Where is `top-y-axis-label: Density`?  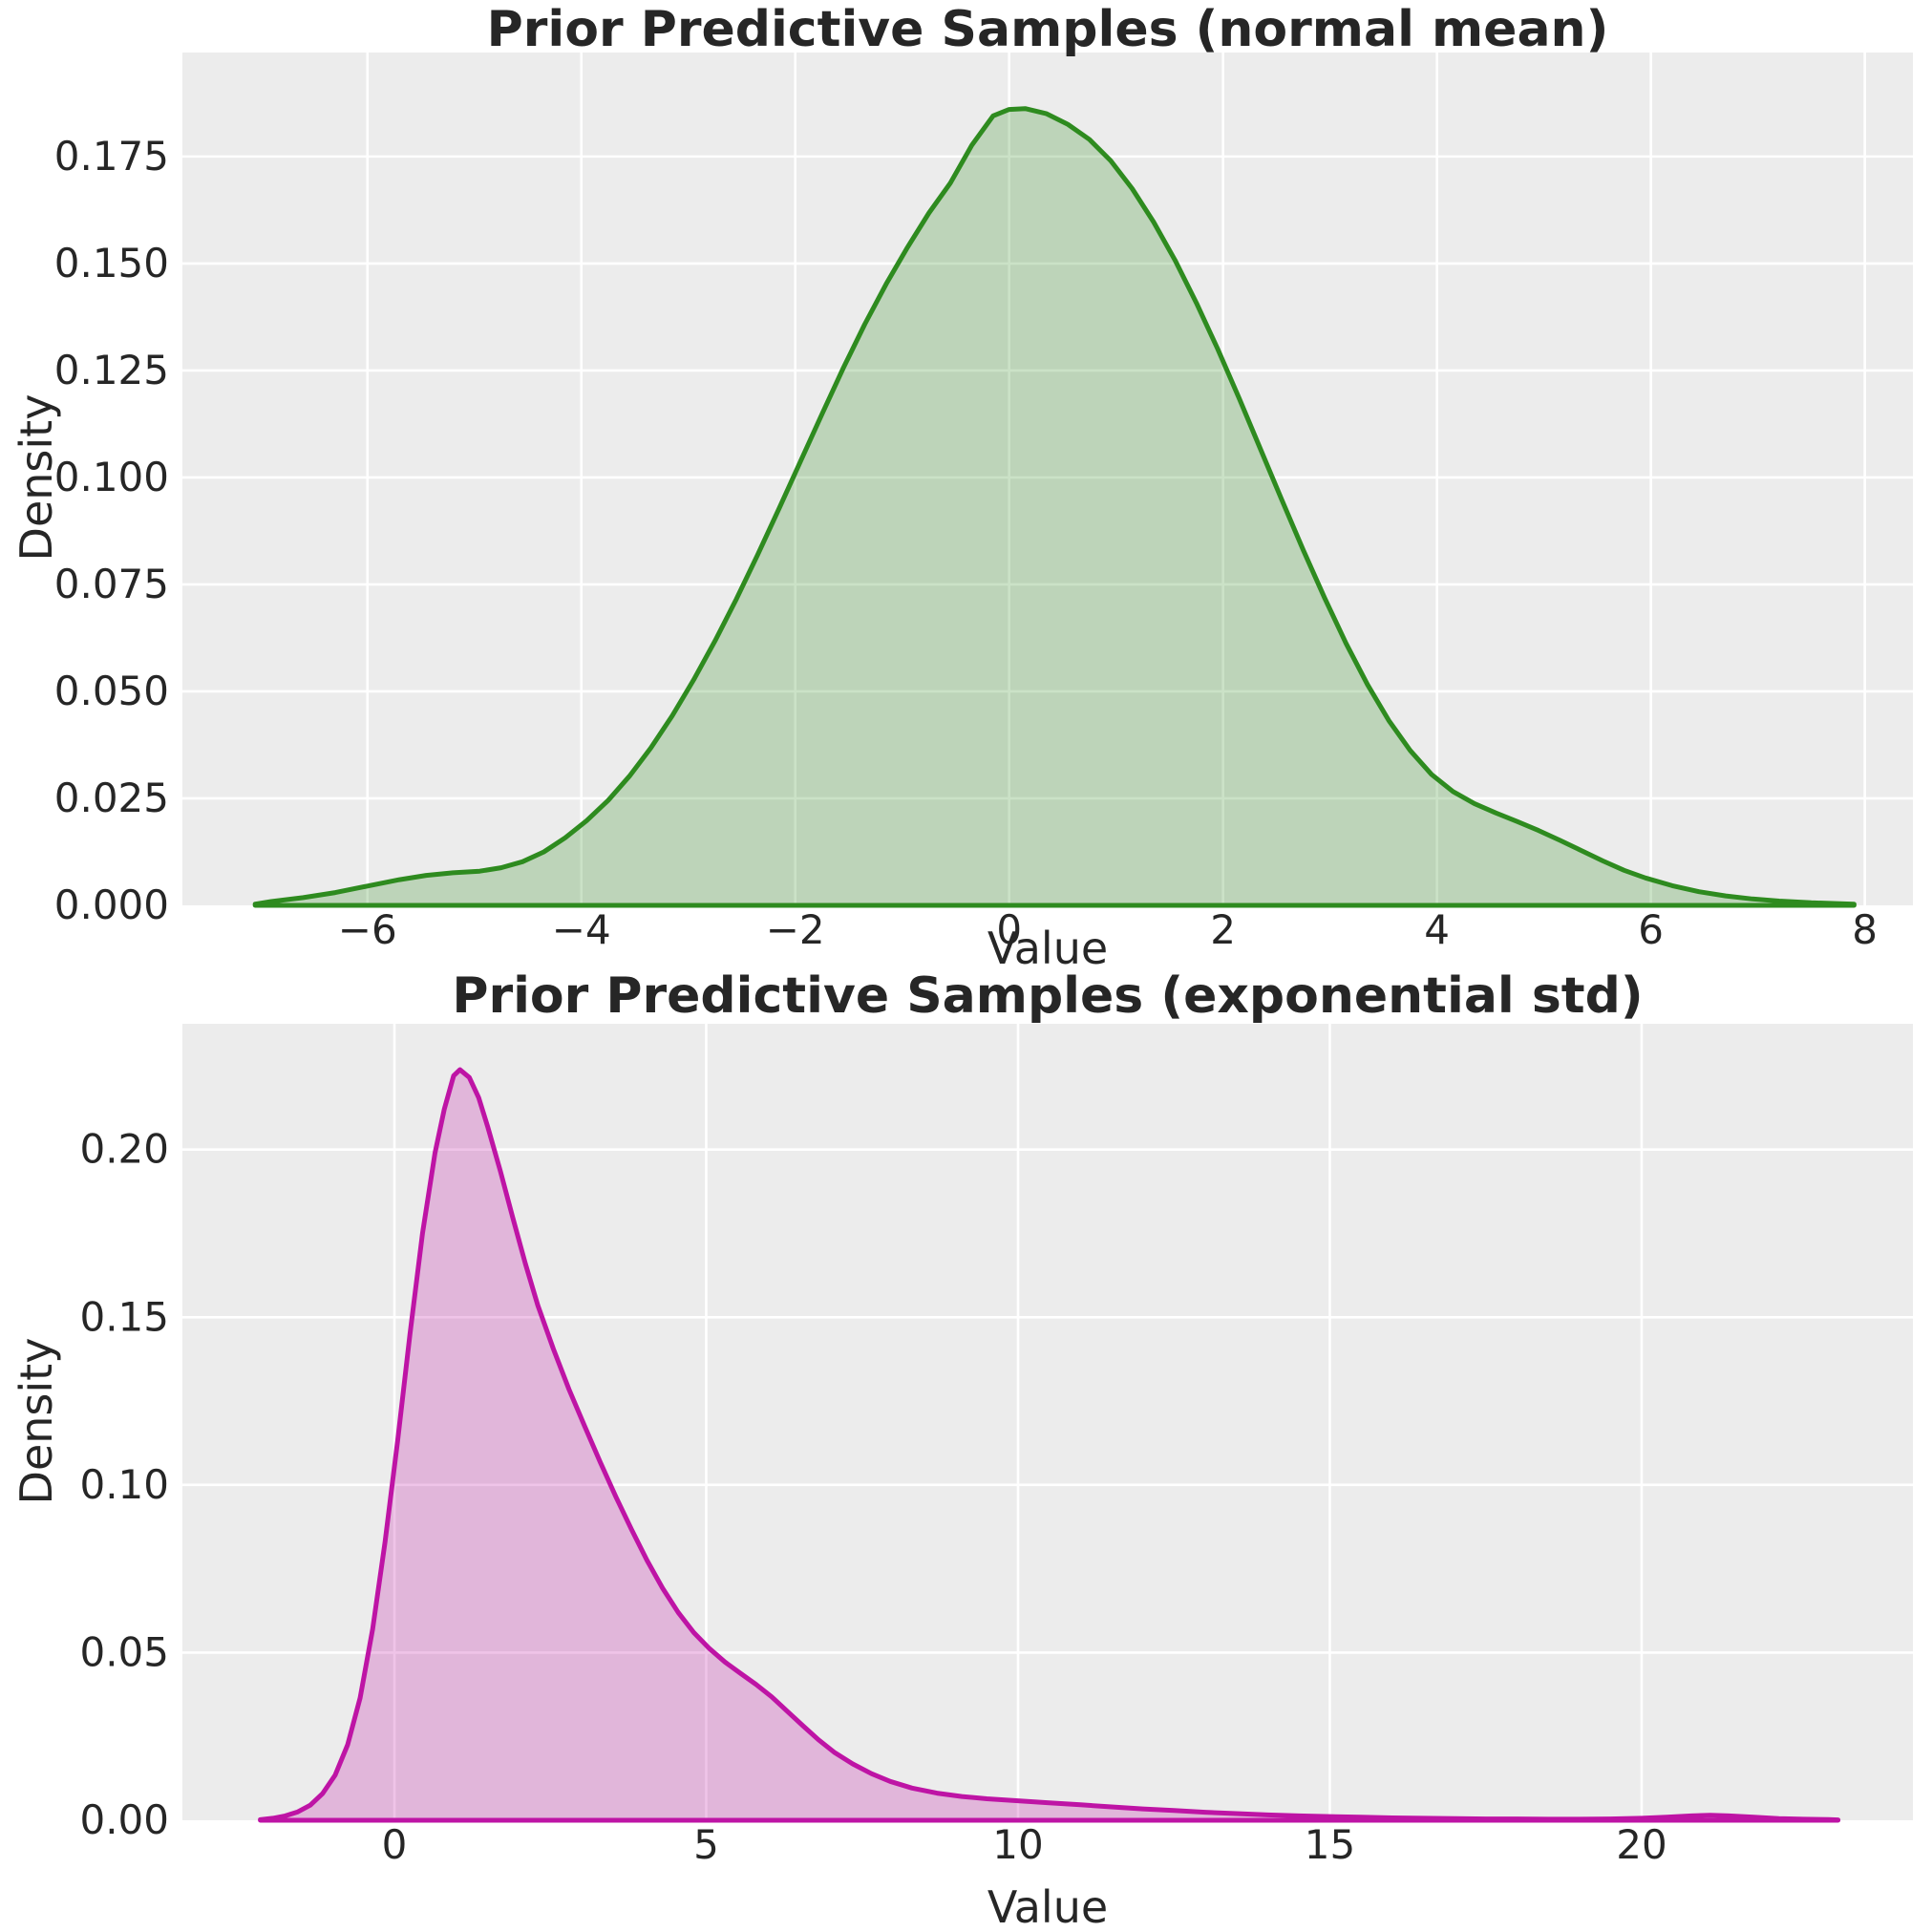
top-y-axis-label: Density is located at coordinates (36, 477).